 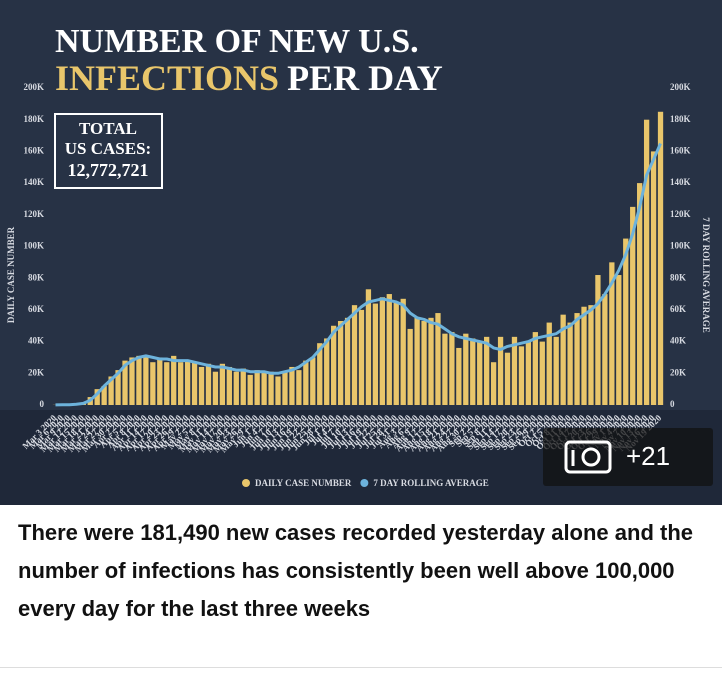 What do you see at coordinates (11, 274) in the screenshot?
I see `y-axis-label: DAILY CASE NUMBER` at bounding box center [11, 274].